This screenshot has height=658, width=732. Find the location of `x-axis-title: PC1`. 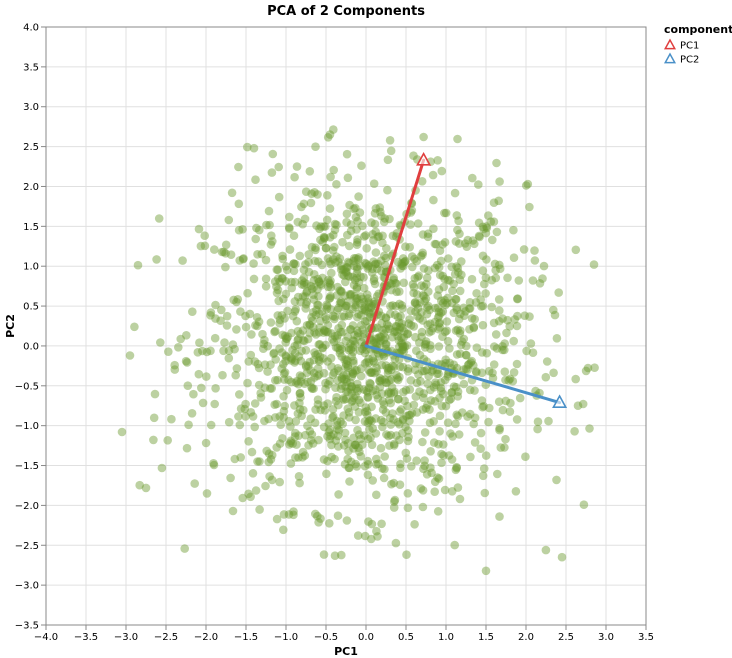

x-axis-title: PC1 is located at coordinates (346, 651).